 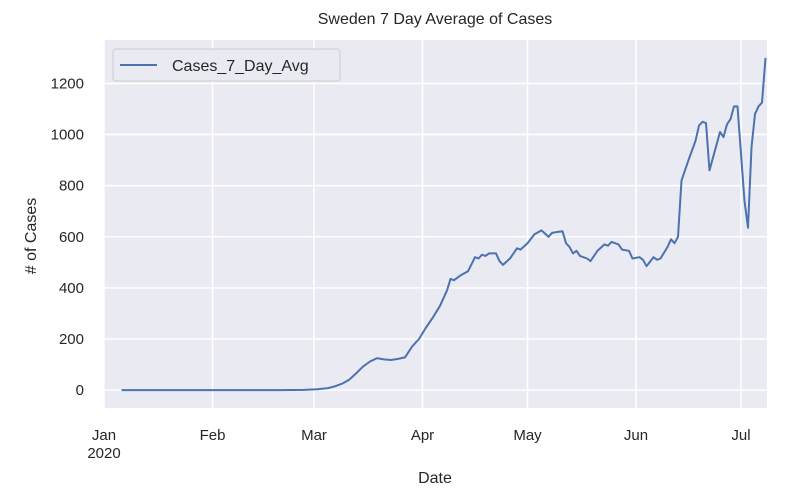 What do you see at coordinates (422, 435) in the screenshot?
I see `x-tick-label: Apr` at bounding box center [422, 435].